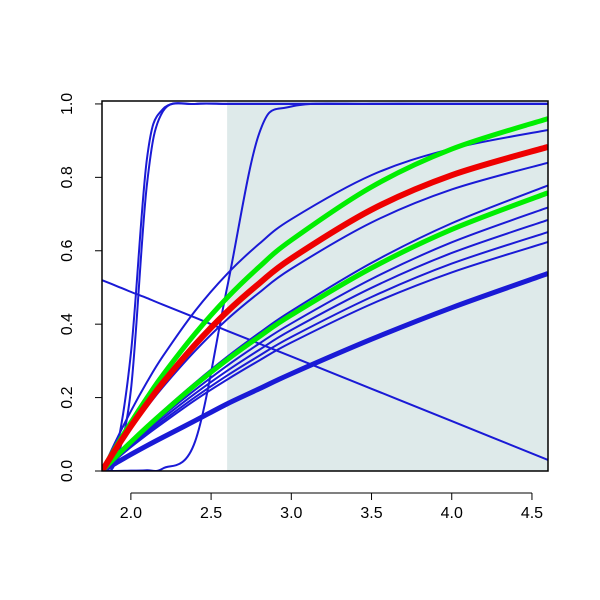  Describe the element at coordinates (67, 251) in the screenshot. I see `y-tick-label: 0.6` at that location.